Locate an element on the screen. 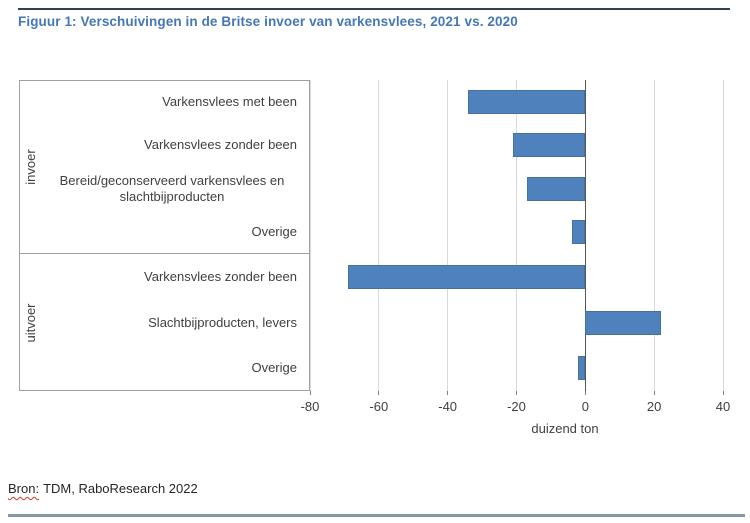 The width and height of the screenshot is (750, 523). group-label-uitvoer: uitvoer is located at coordinates (30, 322).